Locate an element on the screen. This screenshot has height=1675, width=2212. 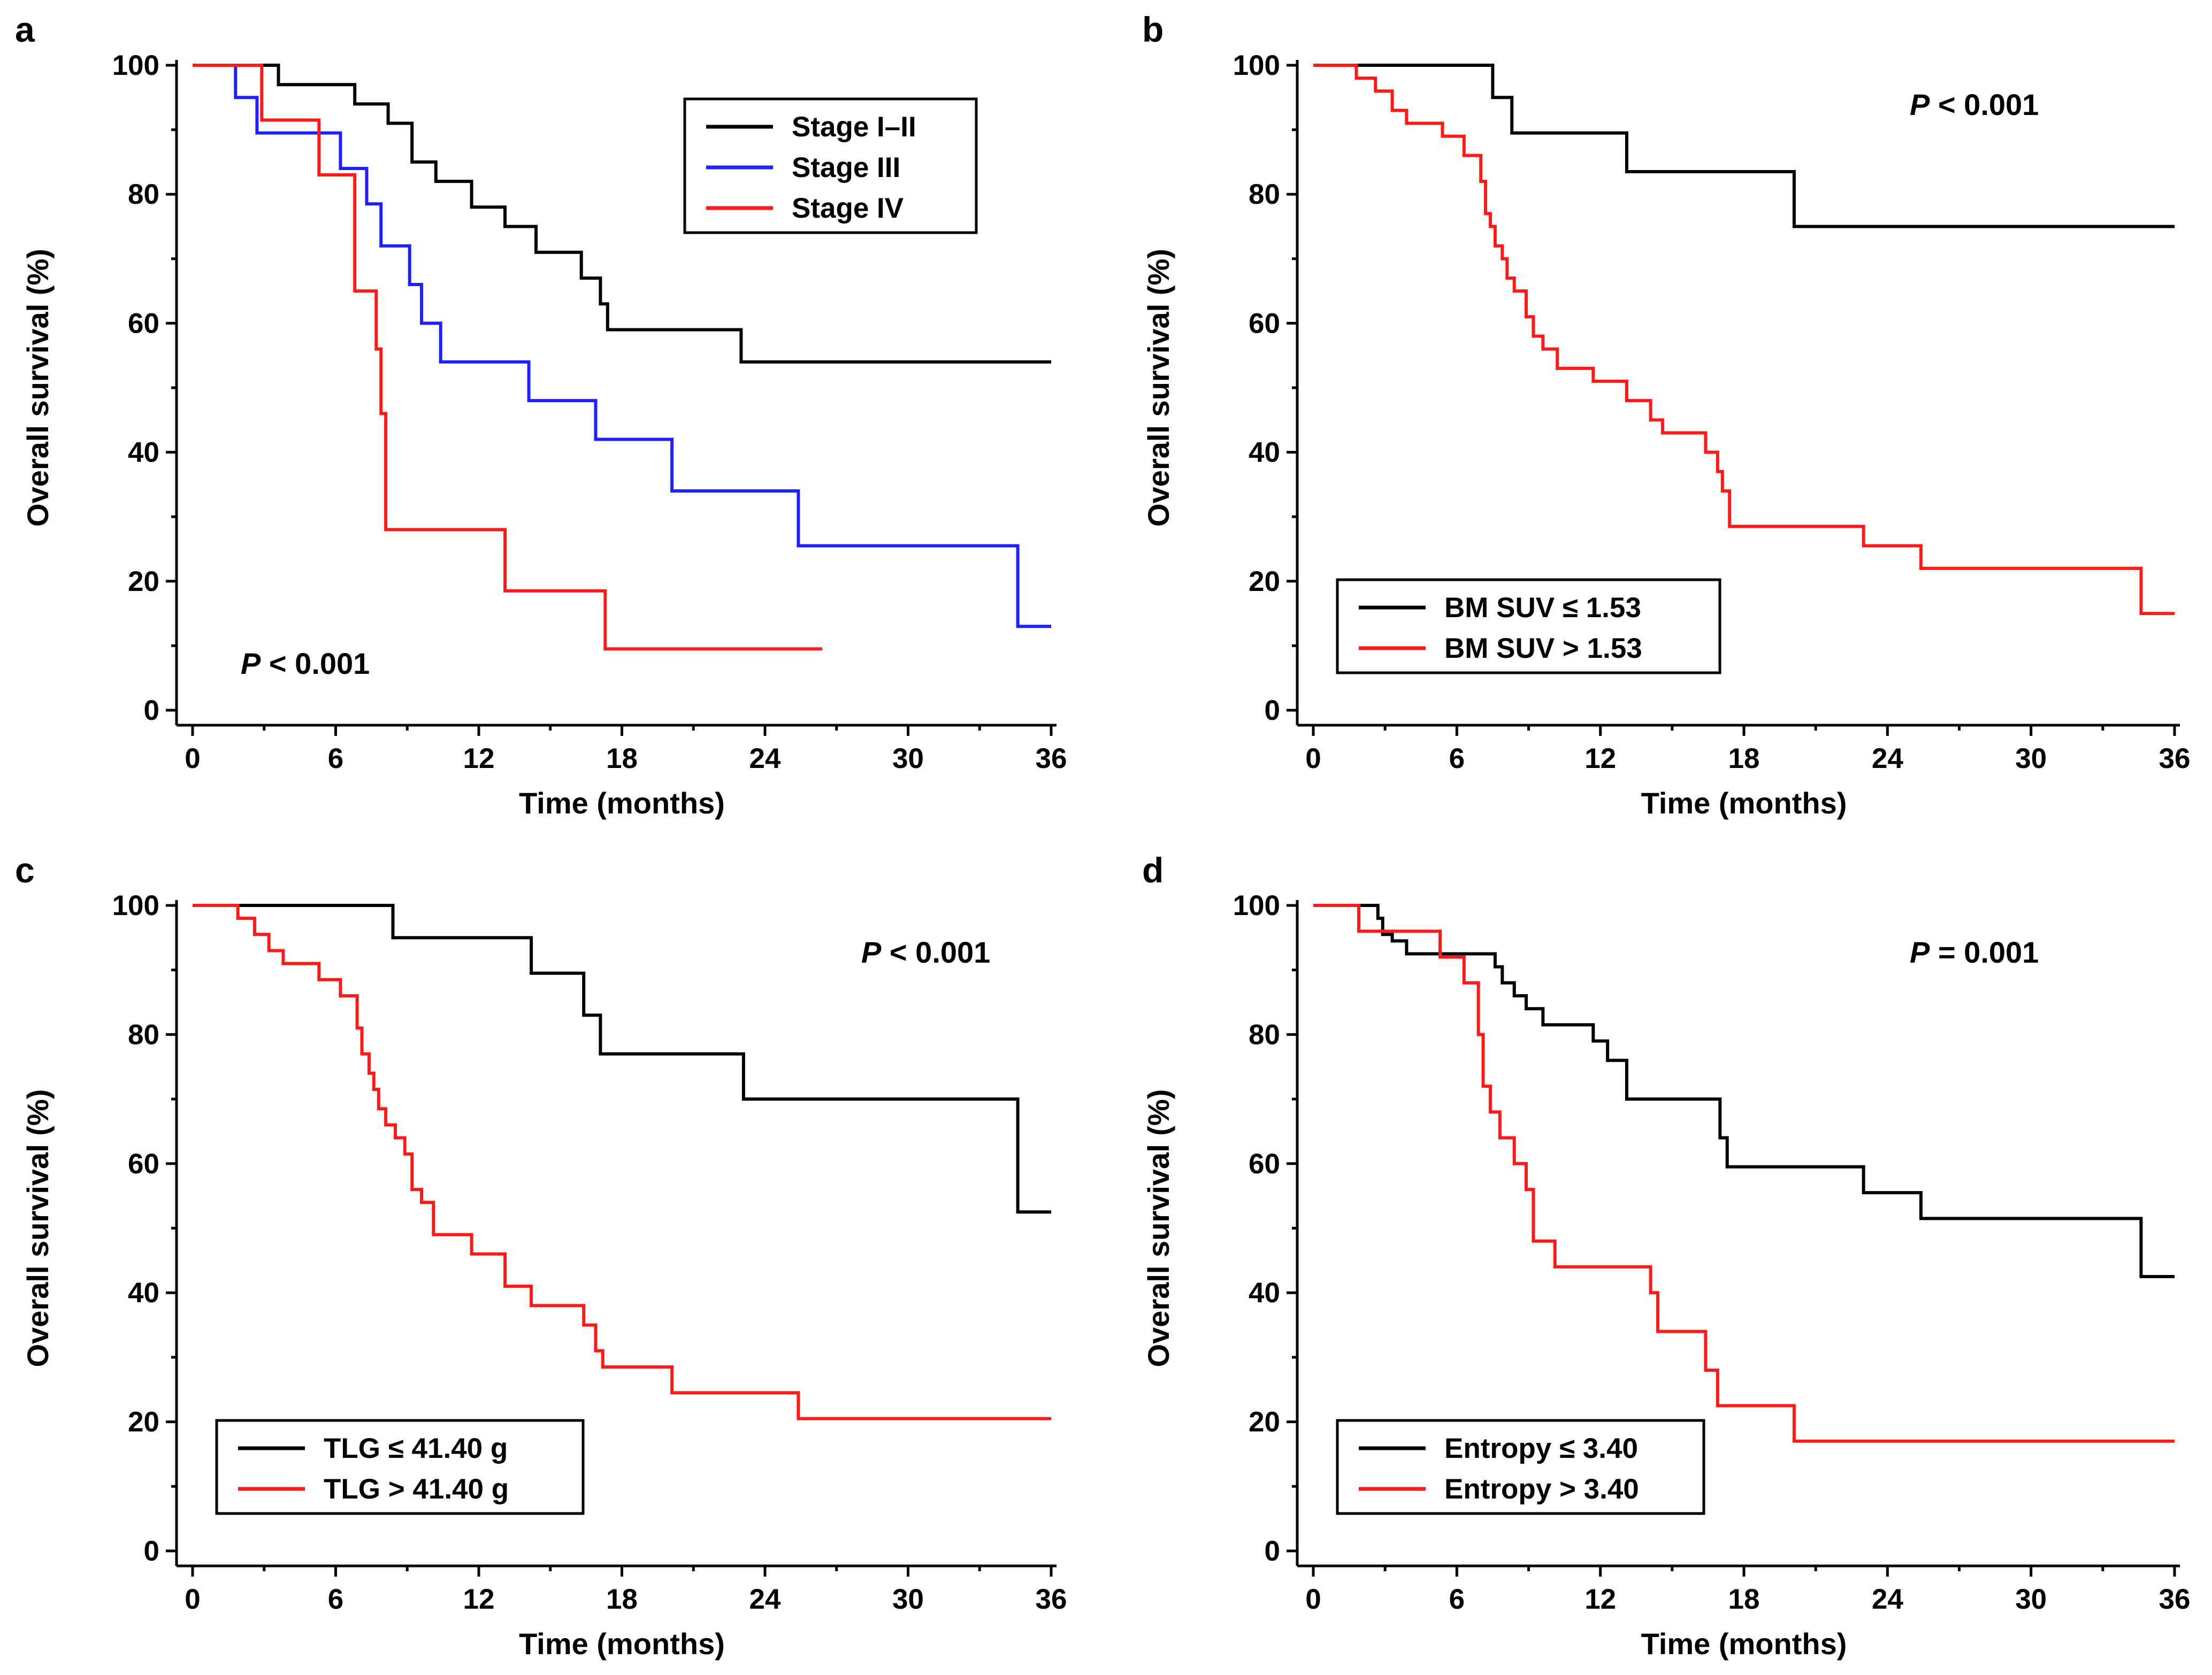
panel-label-c: c is located at coordinates (25, 870).